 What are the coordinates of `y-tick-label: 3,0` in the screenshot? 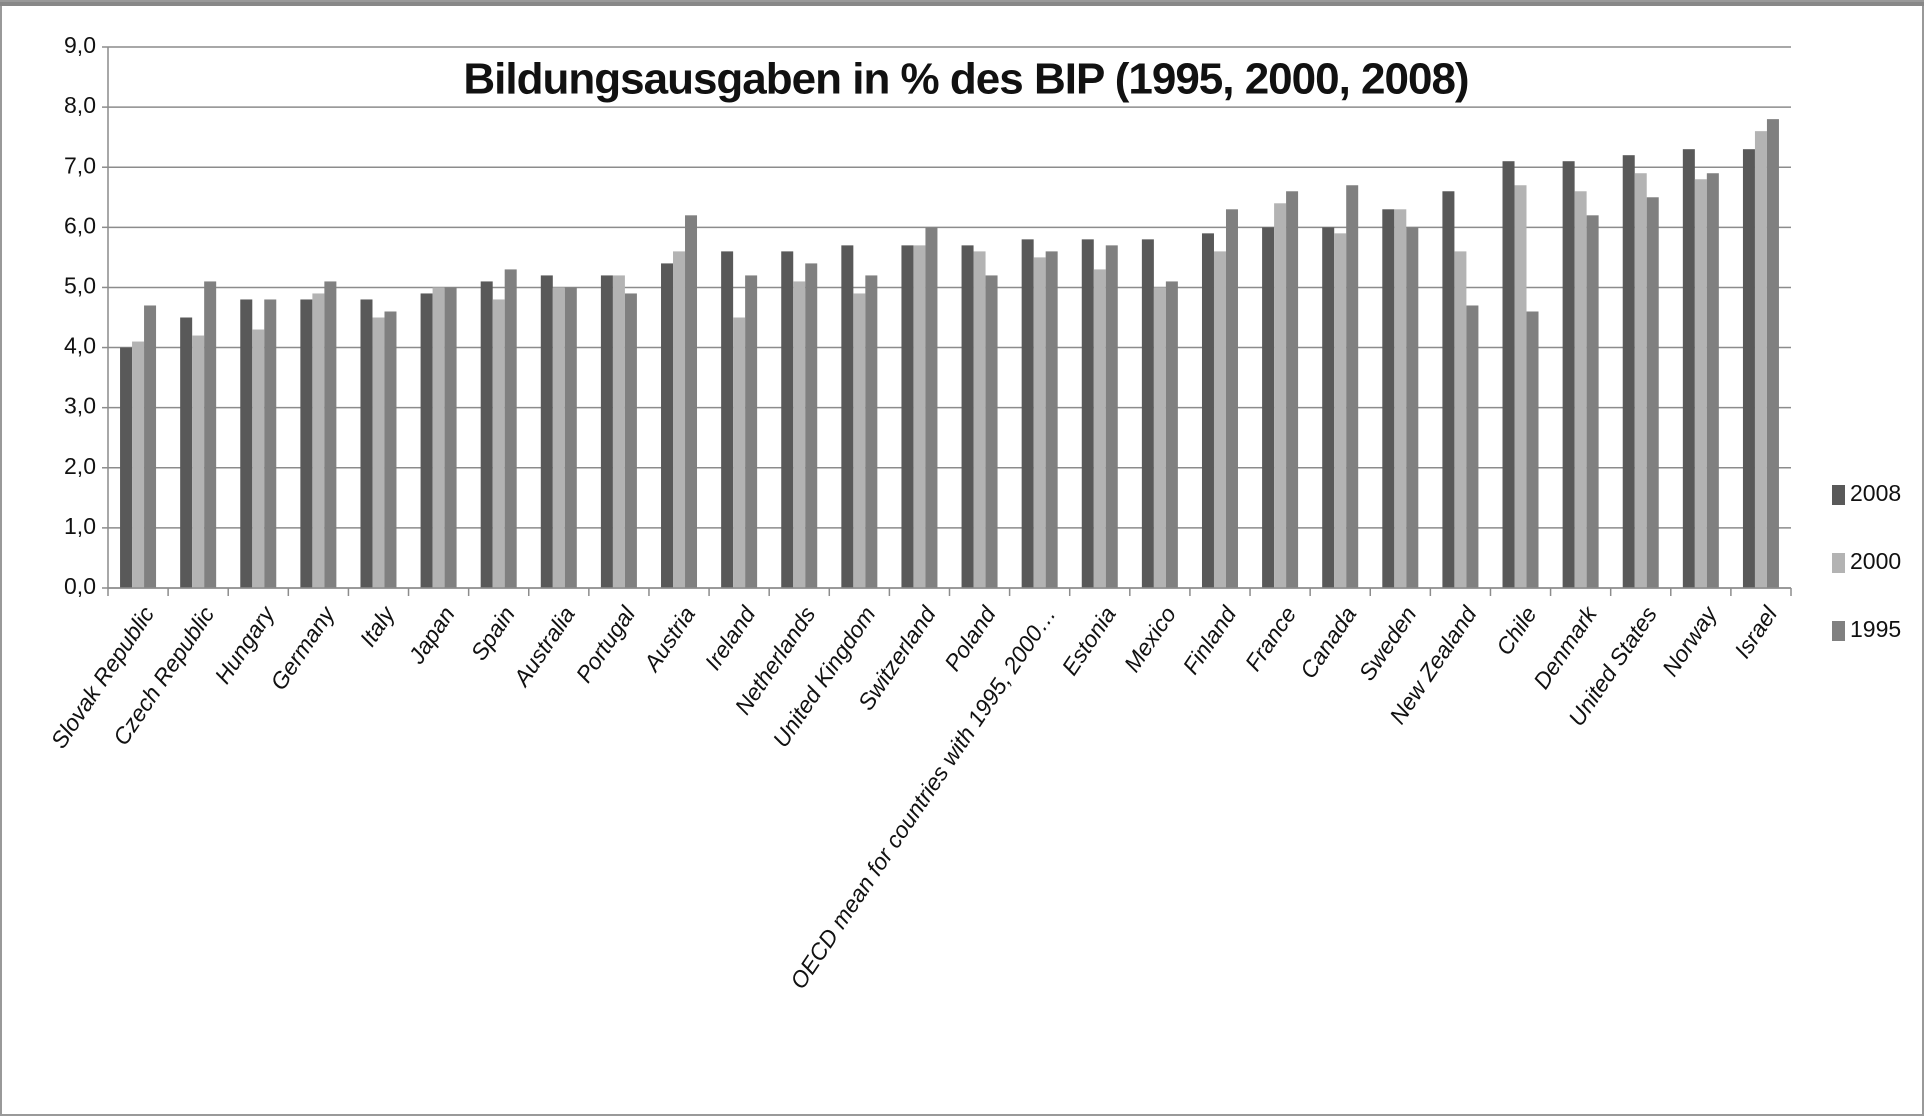 It's located at (80, 406).